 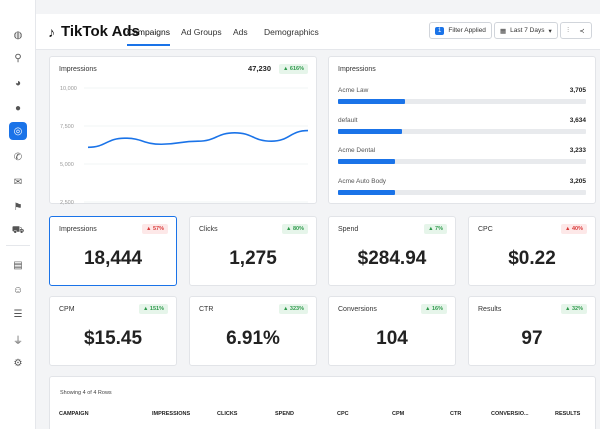 I want to click on metric-title: CPC, so click(x=485, y=229).